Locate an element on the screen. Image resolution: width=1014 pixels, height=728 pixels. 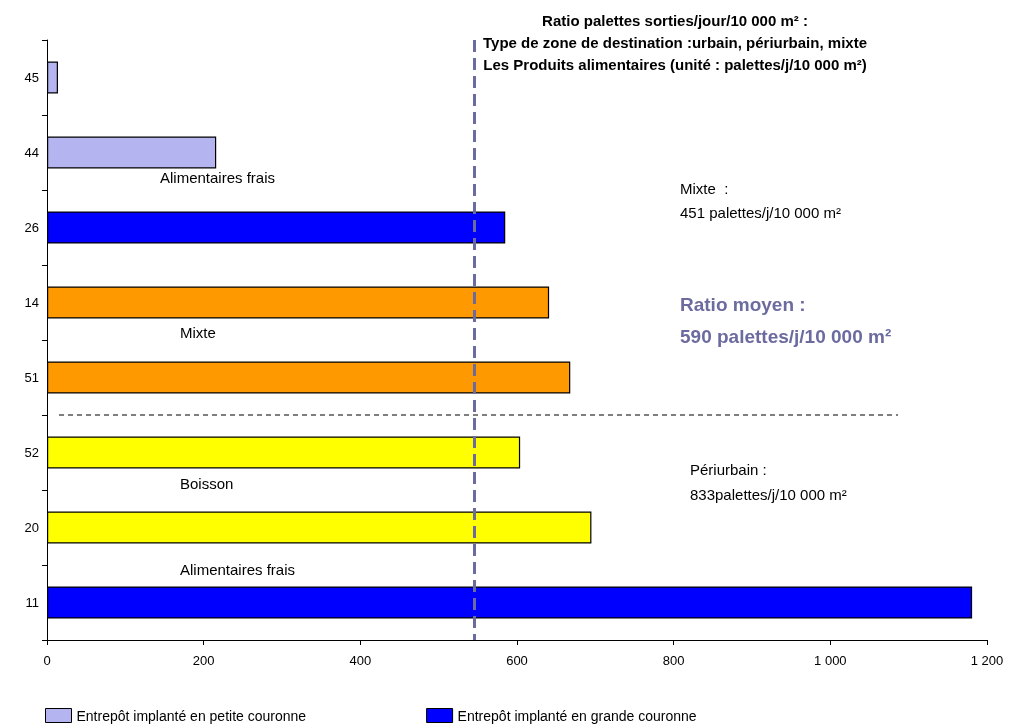
y-tick-label: 11 is located at coordinates (32, 602).